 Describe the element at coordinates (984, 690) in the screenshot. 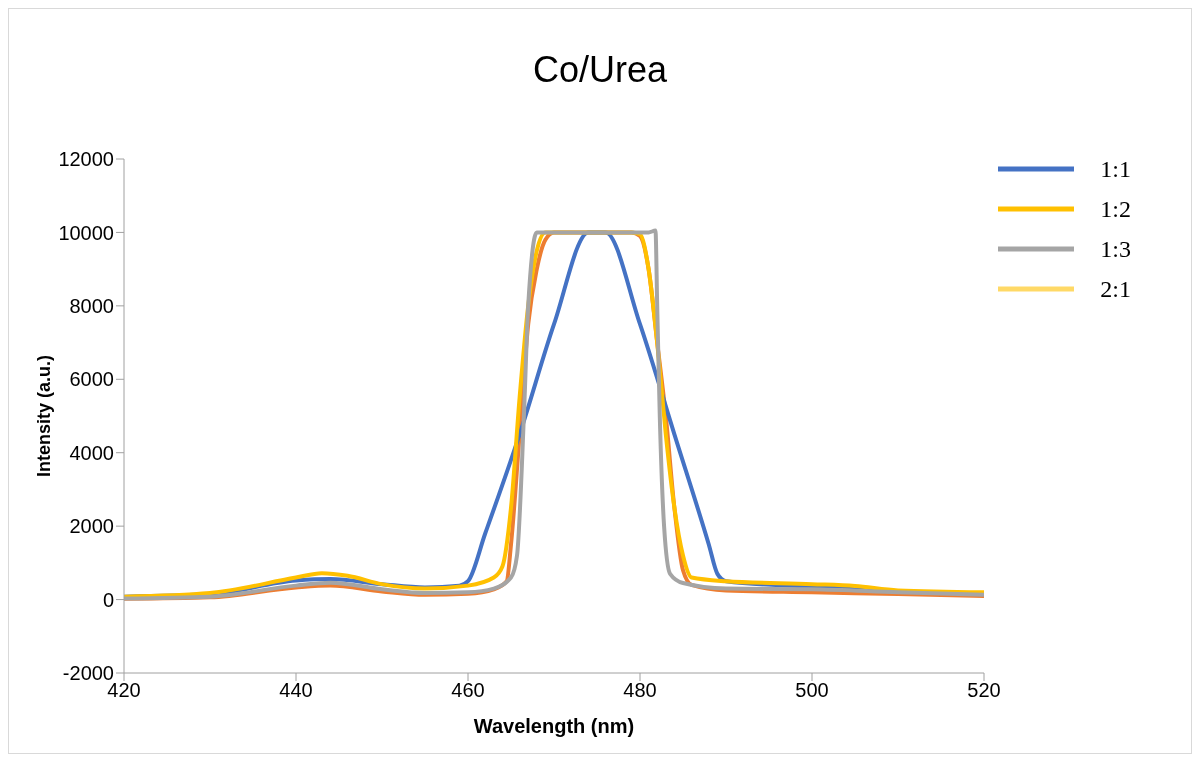

I see `x-tick-label: 520` at that location.